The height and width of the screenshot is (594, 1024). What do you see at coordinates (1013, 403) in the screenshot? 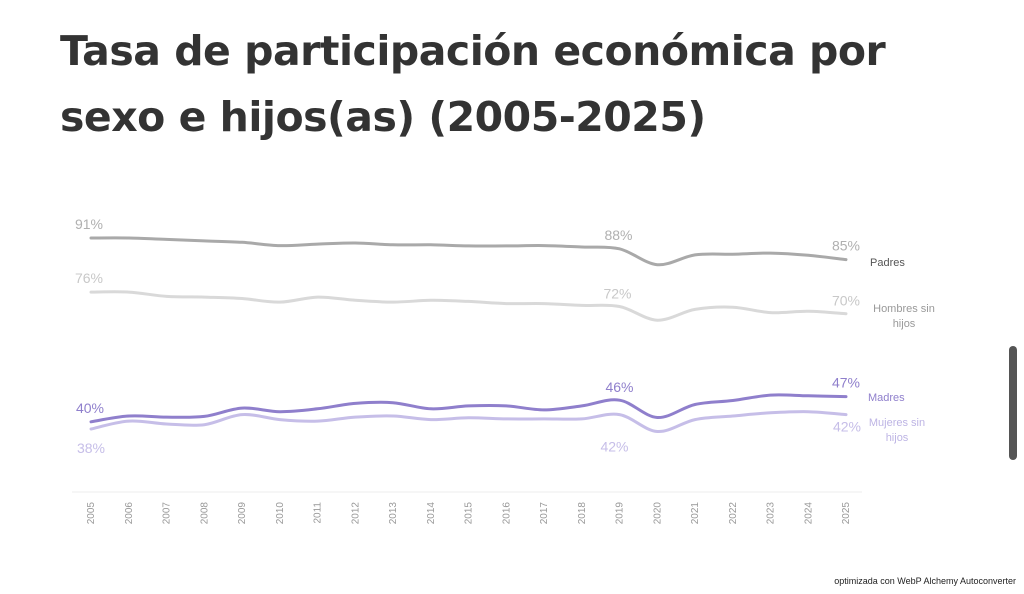
I see `scrollbar-thumb` at bounding box center [1013, 403].